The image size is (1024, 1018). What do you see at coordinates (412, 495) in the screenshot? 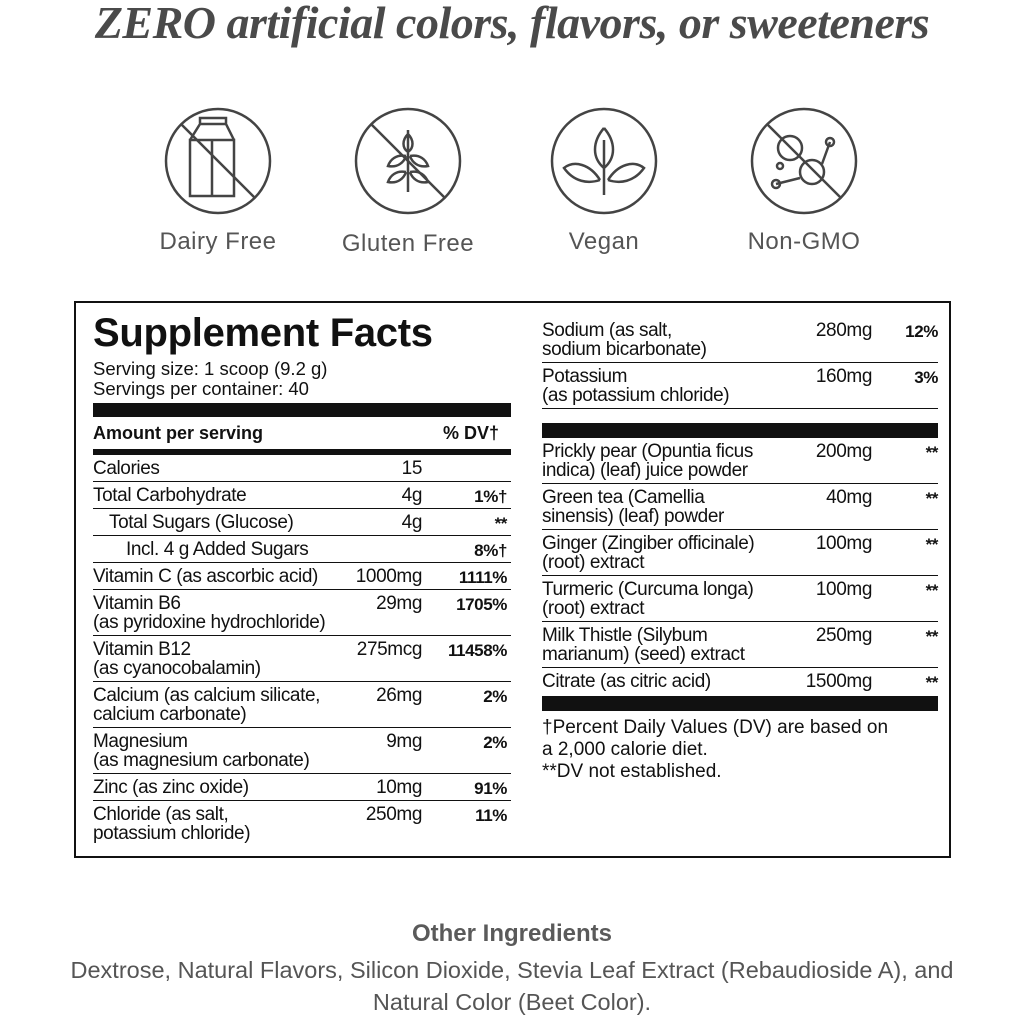
I see `amount: 4g` at bounding box center [412, 495].